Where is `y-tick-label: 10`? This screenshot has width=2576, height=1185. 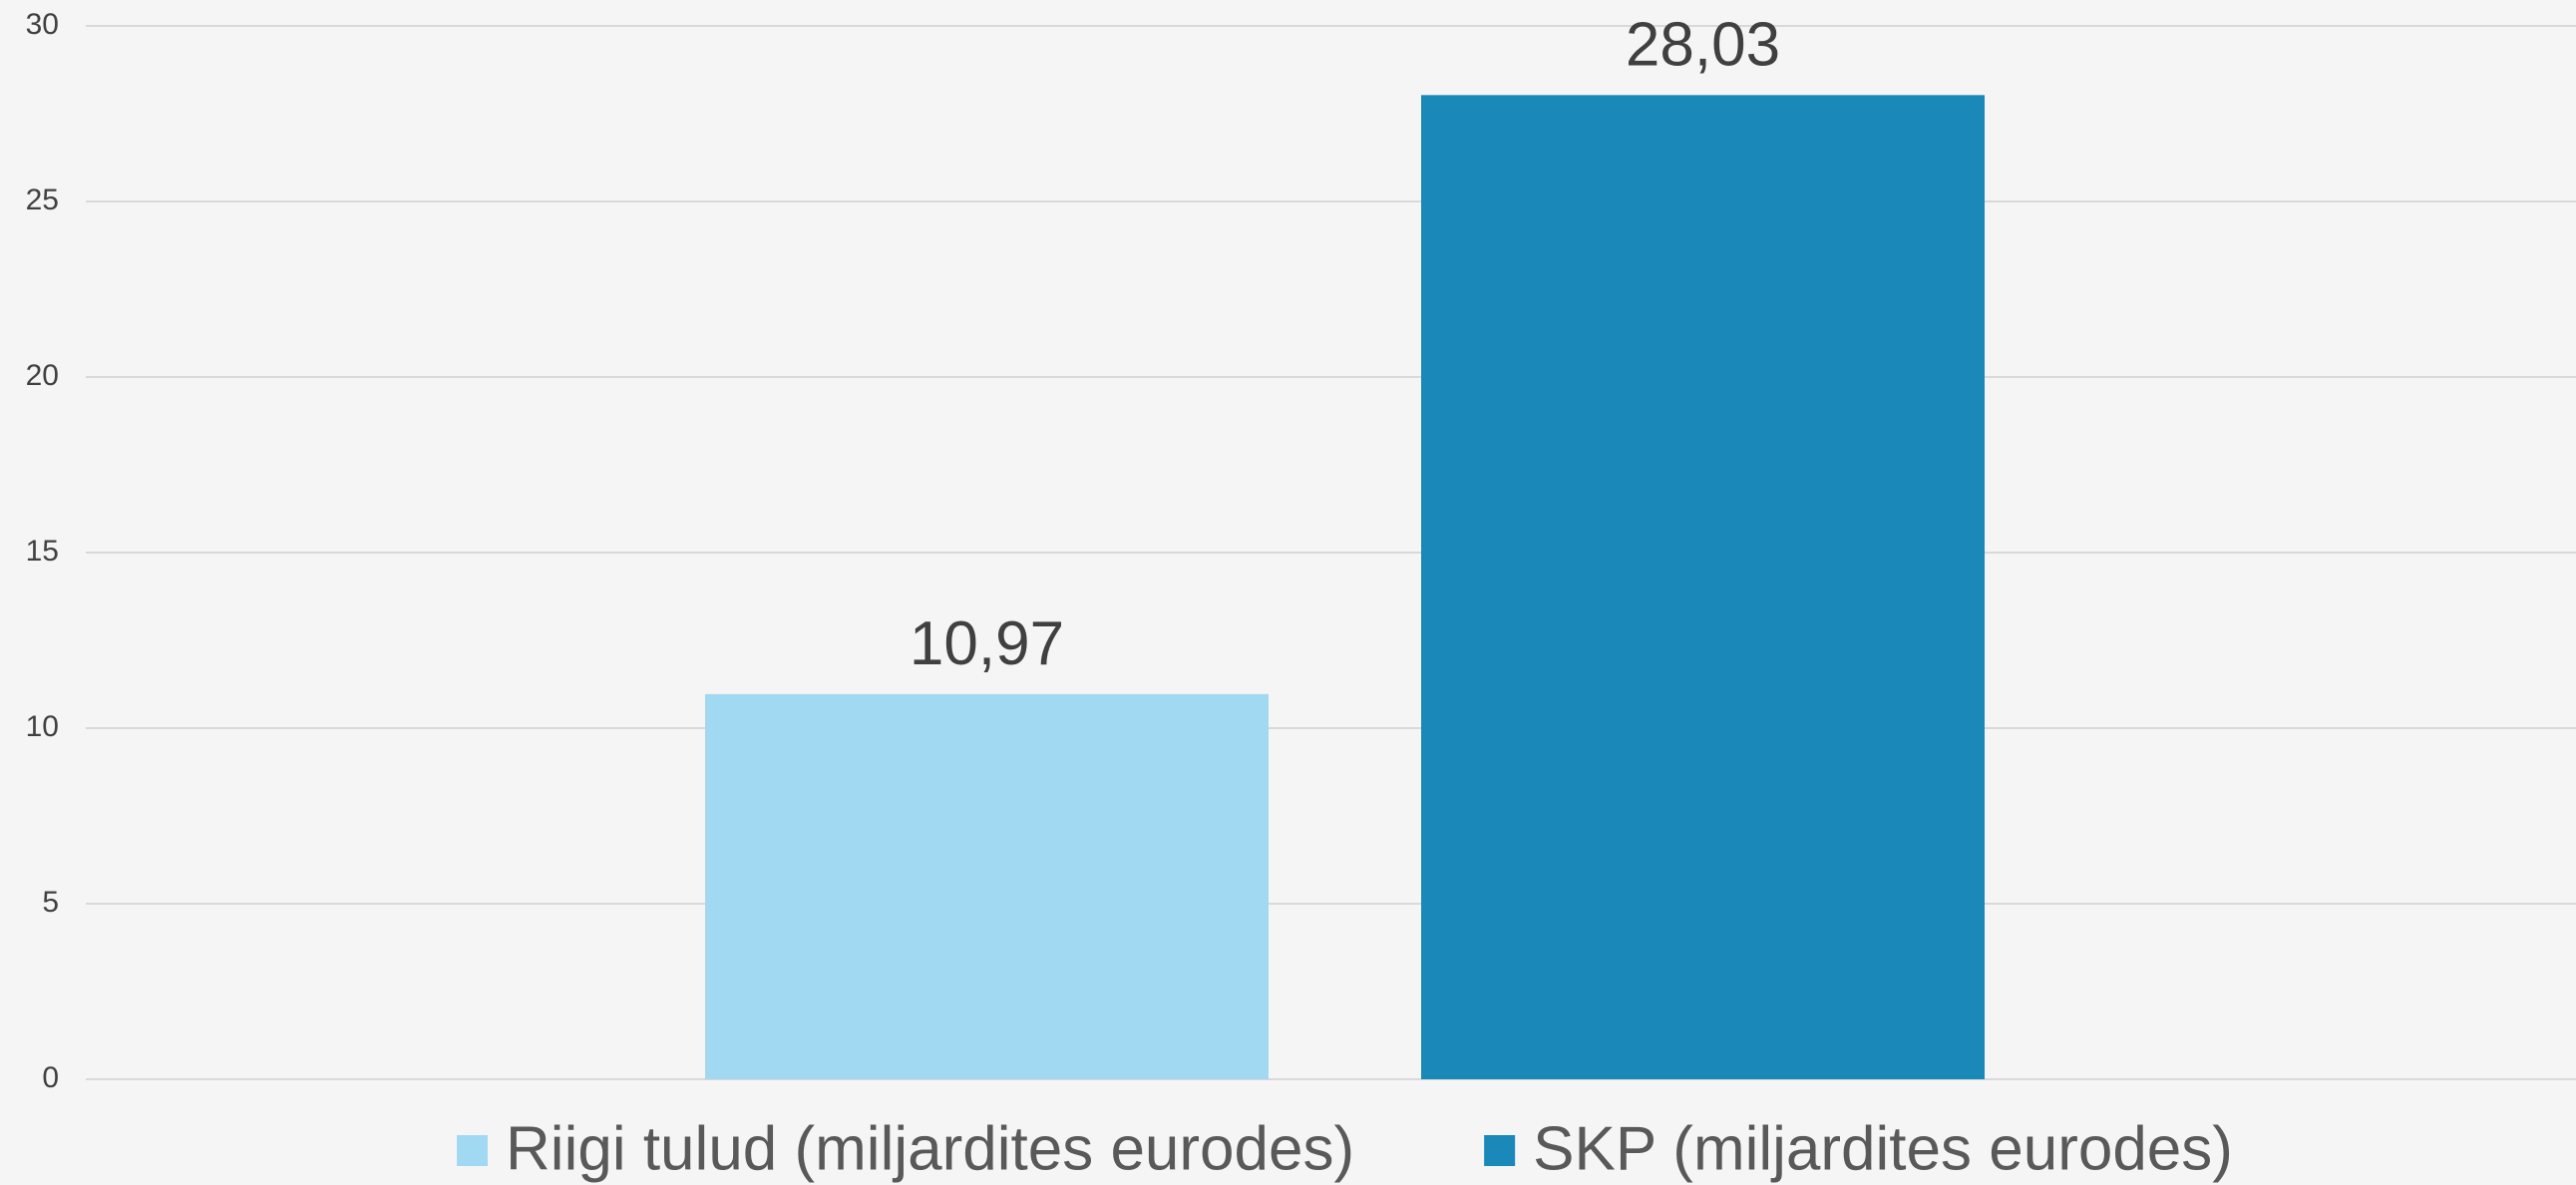 y-tick-label: 10 is located at coordinates (43, 726).